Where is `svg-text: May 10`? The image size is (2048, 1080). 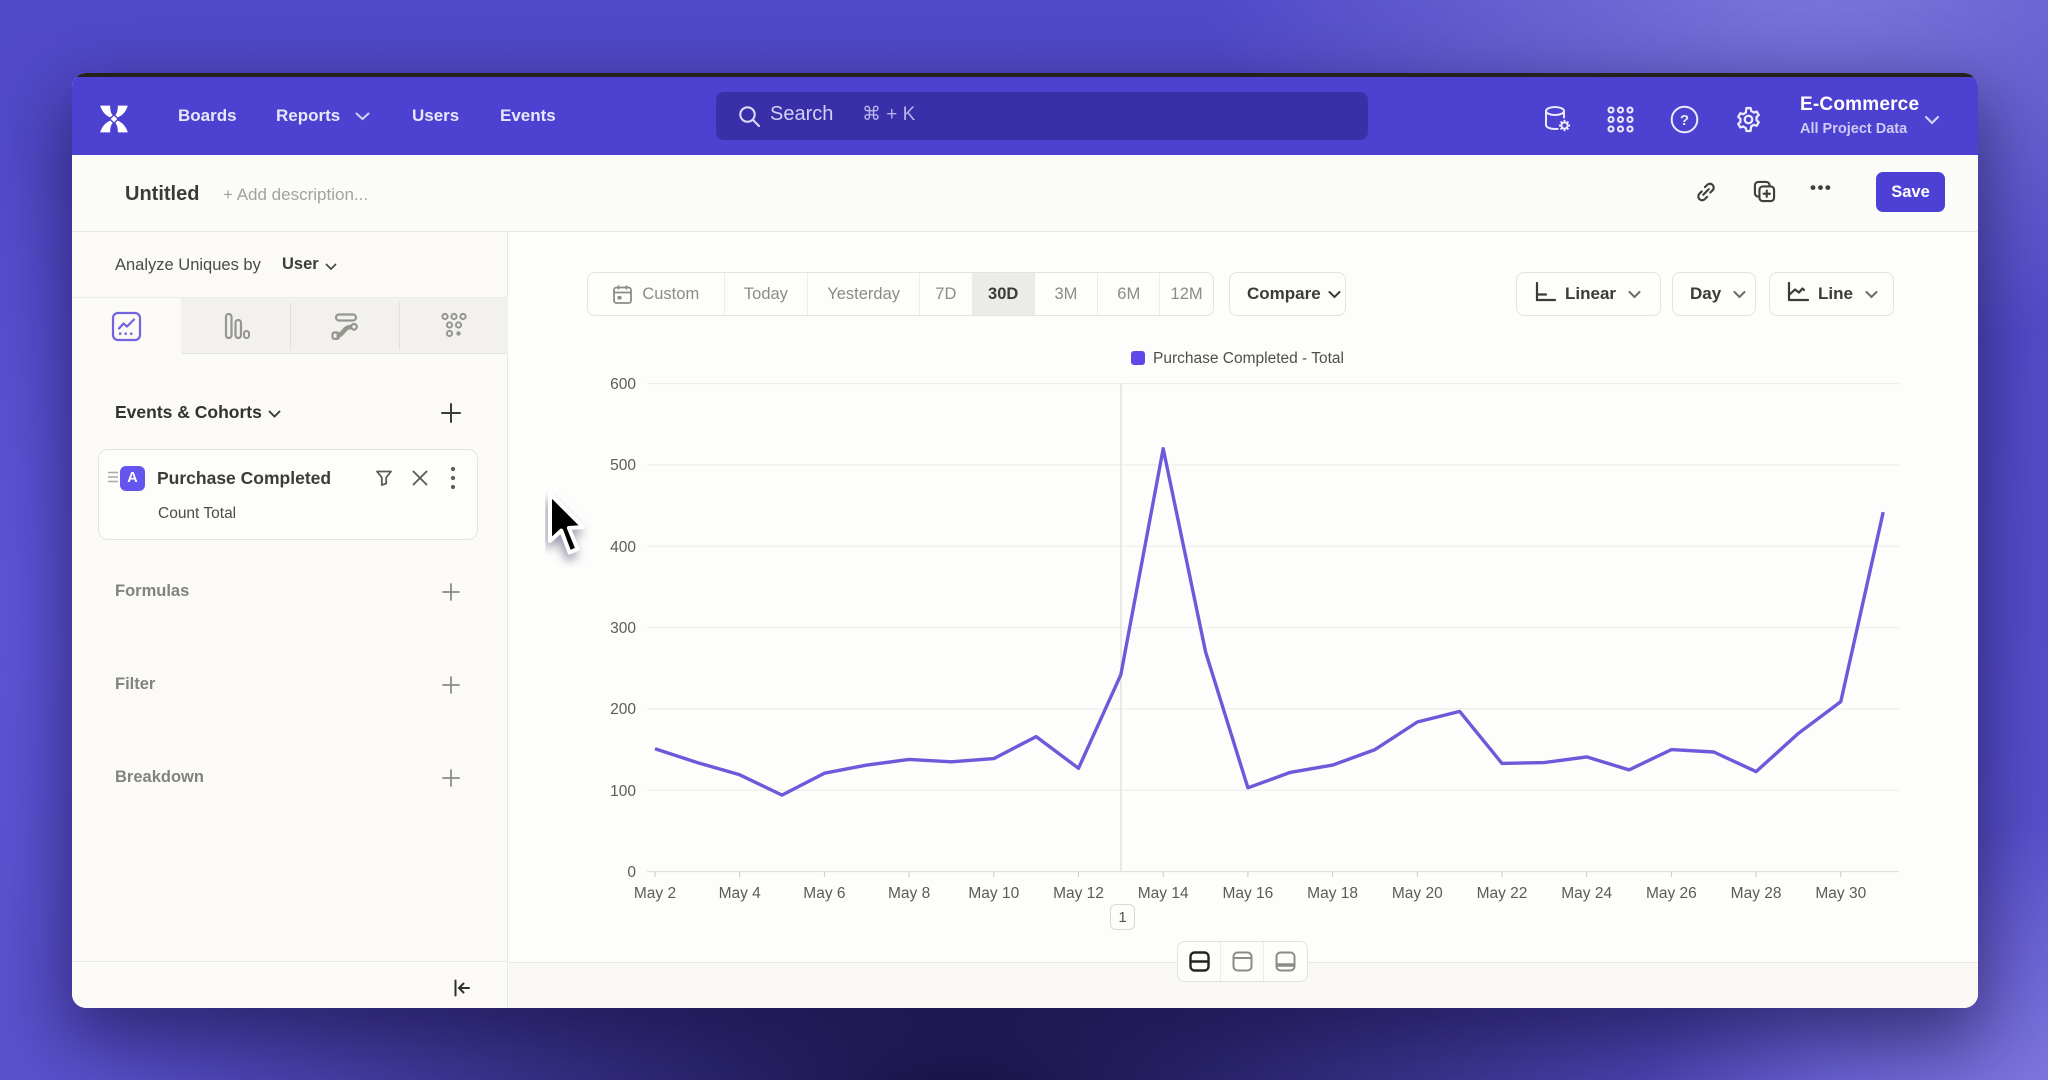
svg-text: May 10 is located at coordinates (993, 893).